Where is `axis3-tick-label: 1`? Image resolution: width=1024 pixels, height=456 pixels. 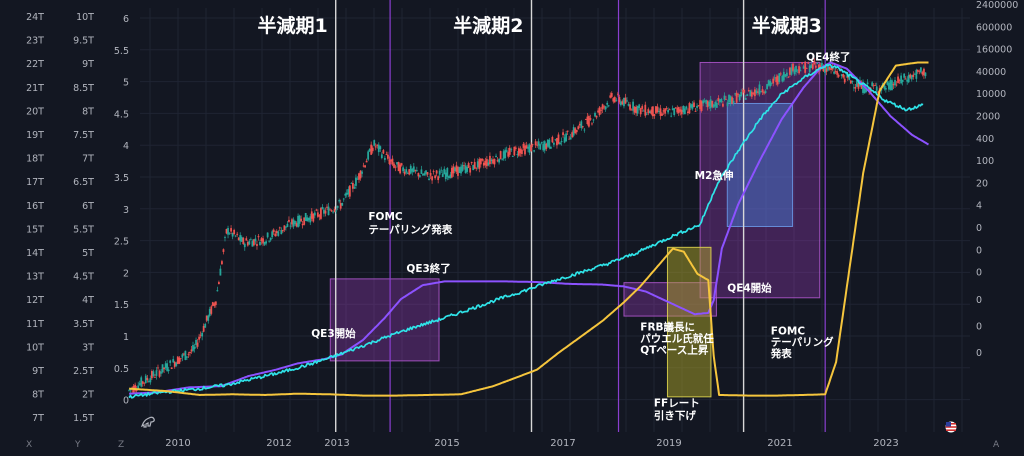
axis3-tick-label: 1 is located at coordinates (126, 337).